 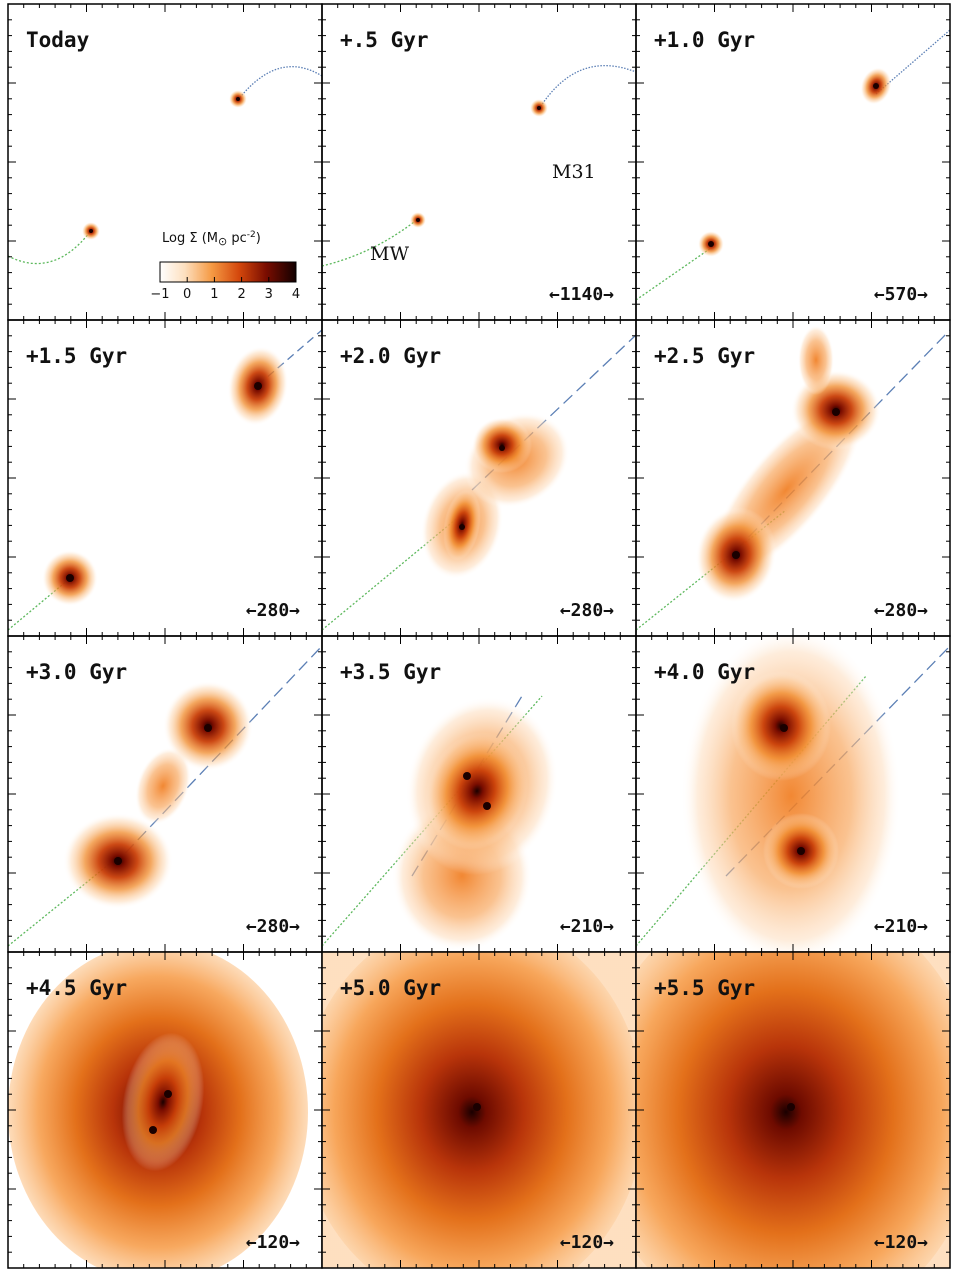 I want to click on panel-time-label: +2.5 Gyr, so click(x=704, y=356).